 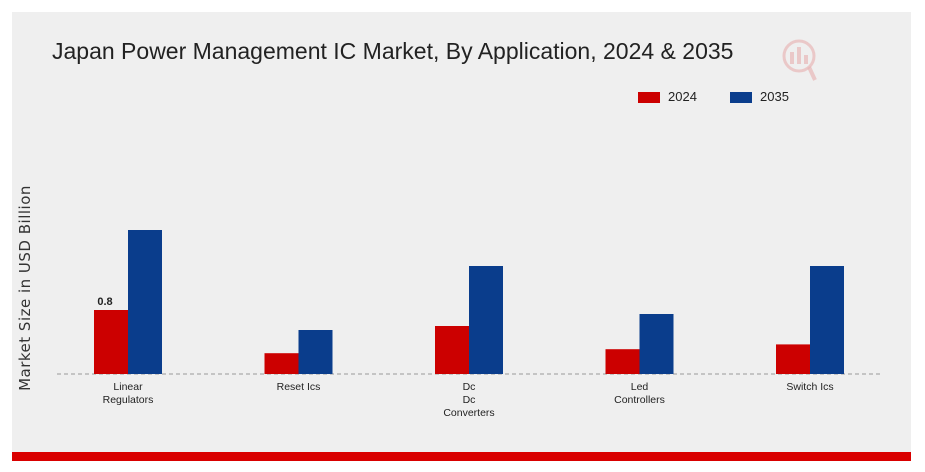 I want to click on x-tick-label: Linear Regulators, so click(x=128, y=393).